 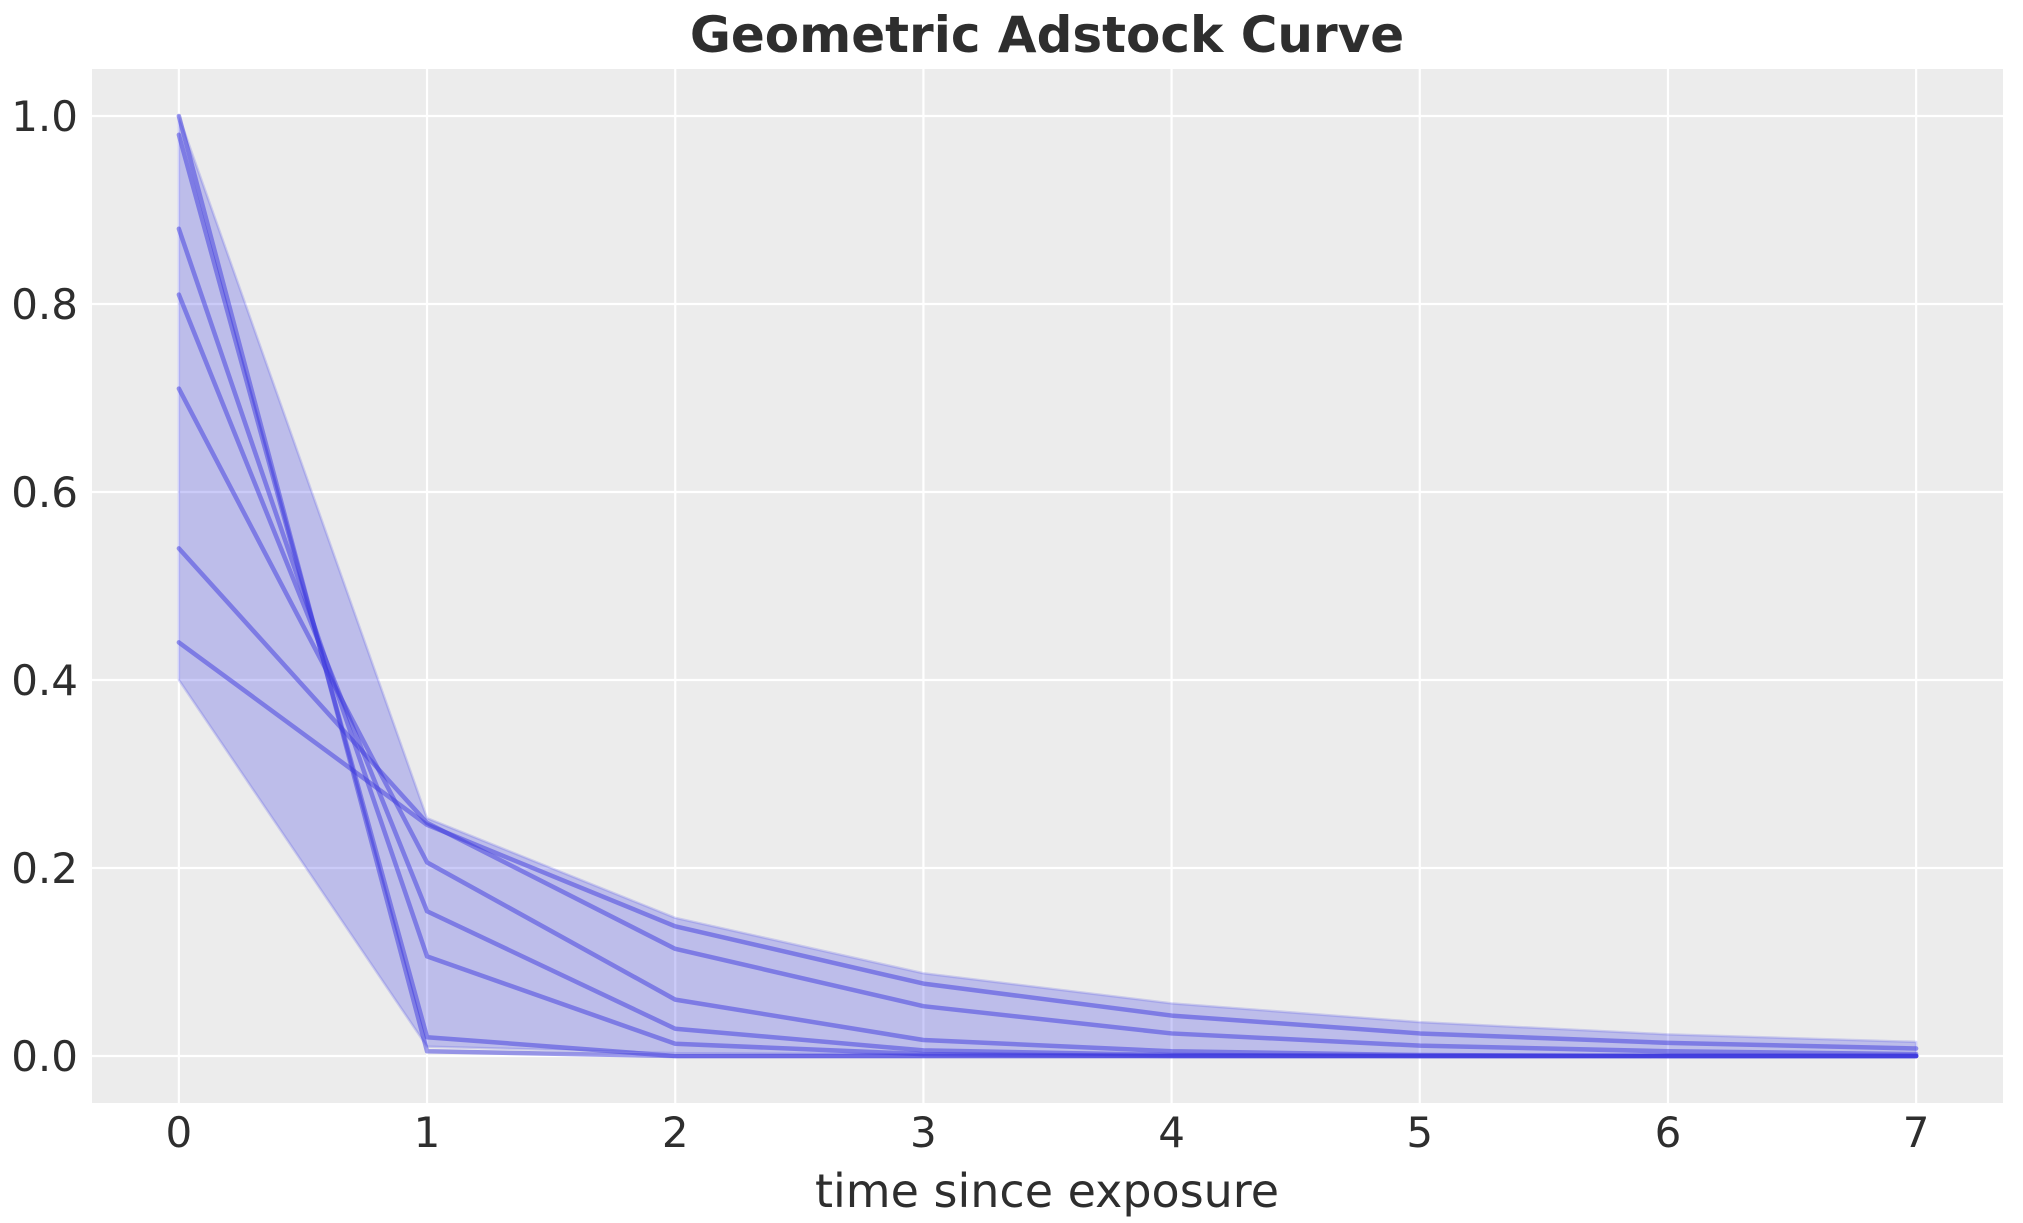 I want to click on x-tick-label-3: 3, so click(x=923, y=1132).